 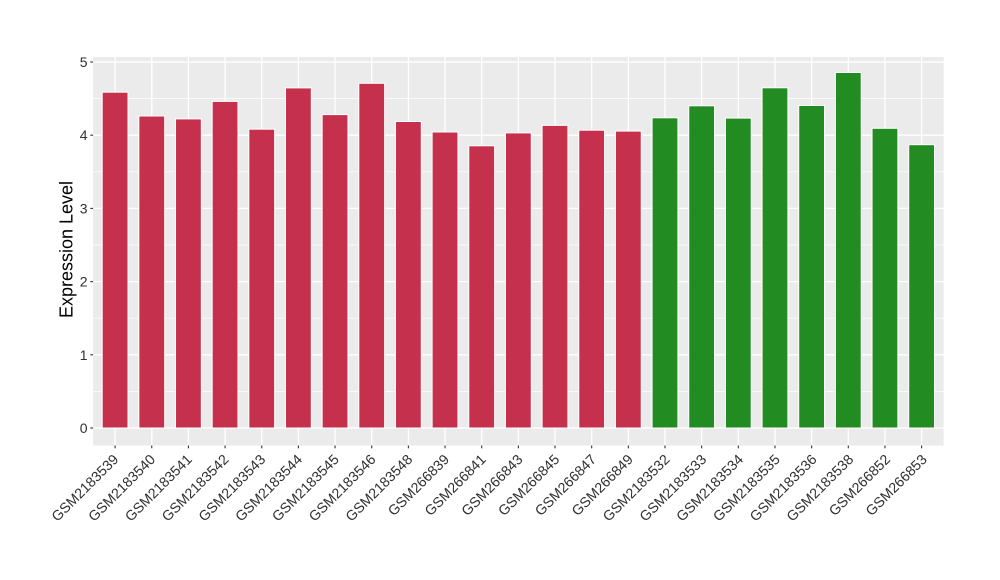 I want to click on svg-text: Expression Level, so click(x=67, y=249).